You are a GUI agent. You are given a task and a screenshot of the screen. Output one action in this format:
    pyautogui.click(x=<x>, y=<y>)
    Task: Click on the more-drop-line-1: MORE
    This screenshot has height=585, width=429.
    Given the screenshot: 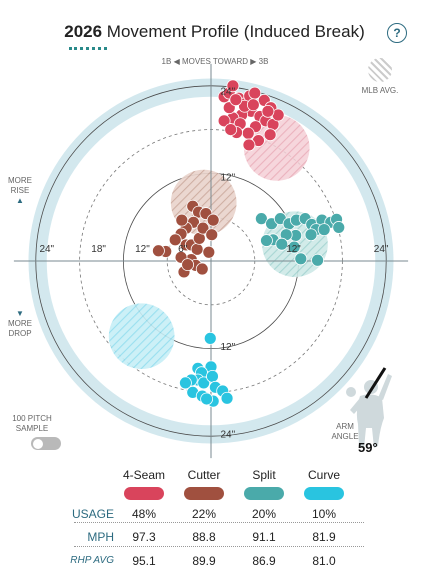 What is the action you would take?
    pyautogui.click(x=20, y=323)
    